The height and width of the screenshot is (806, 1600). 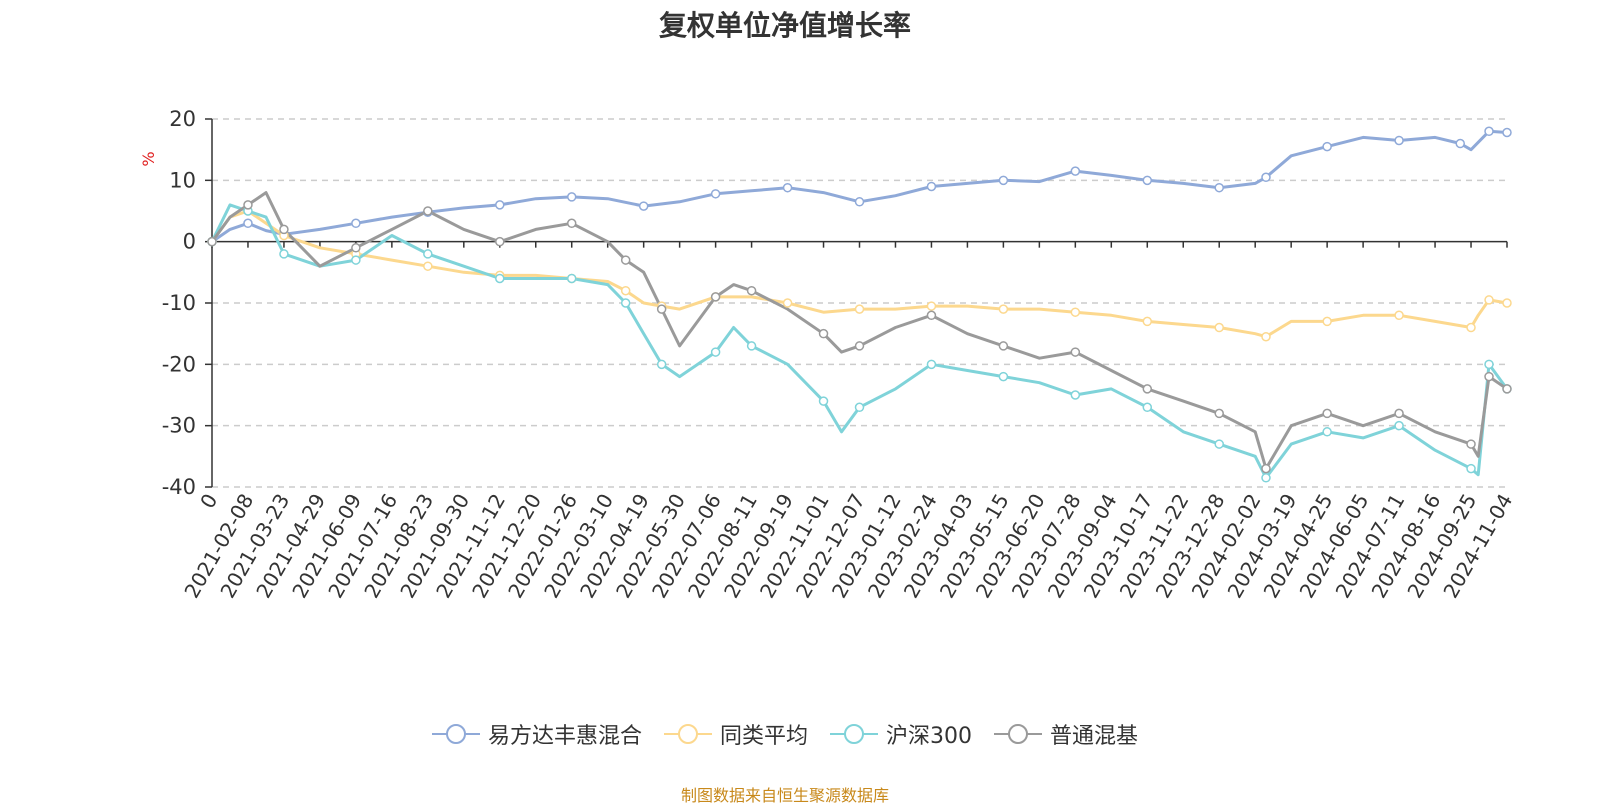 What do you see at coordinates (179, 487) in the screenshot?
I see `y-tick-label: -40` at bounding box center [179, 487].